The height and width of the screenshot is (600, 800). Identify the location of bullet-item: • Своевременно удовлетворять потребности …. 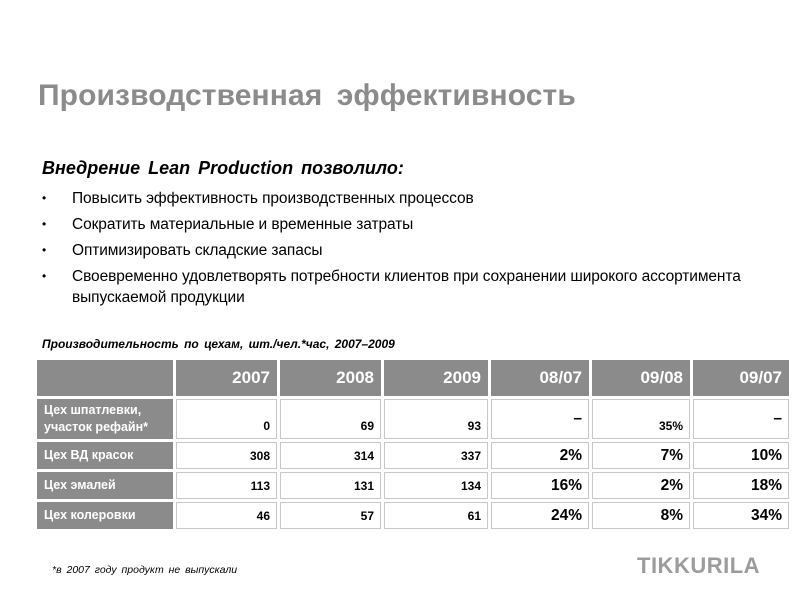
(391, 287).